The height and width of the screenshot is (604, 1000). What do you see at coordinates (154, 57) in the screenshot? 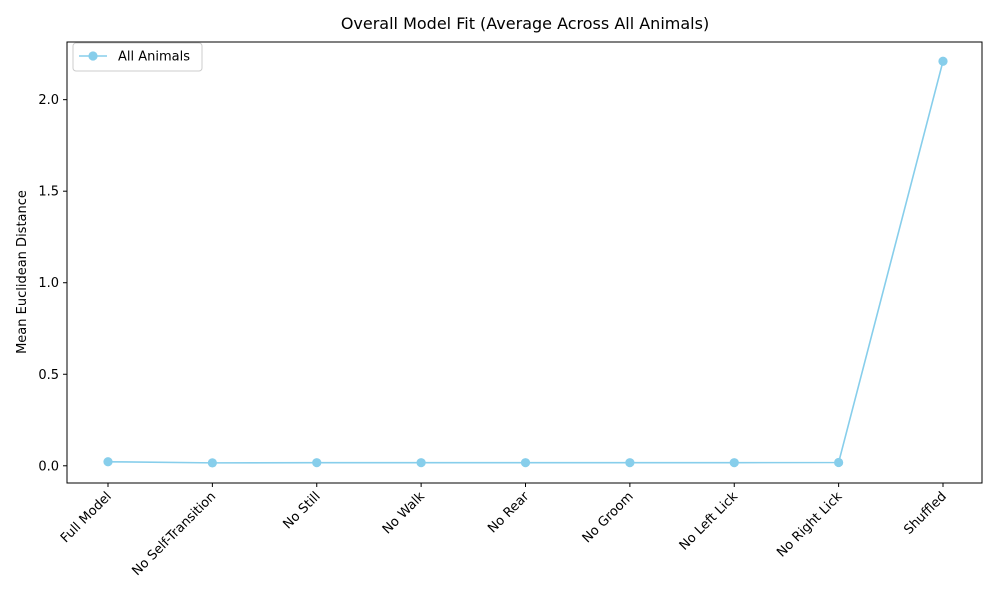
I see `legend-label: All Animals` at bounding box center [154, 57].